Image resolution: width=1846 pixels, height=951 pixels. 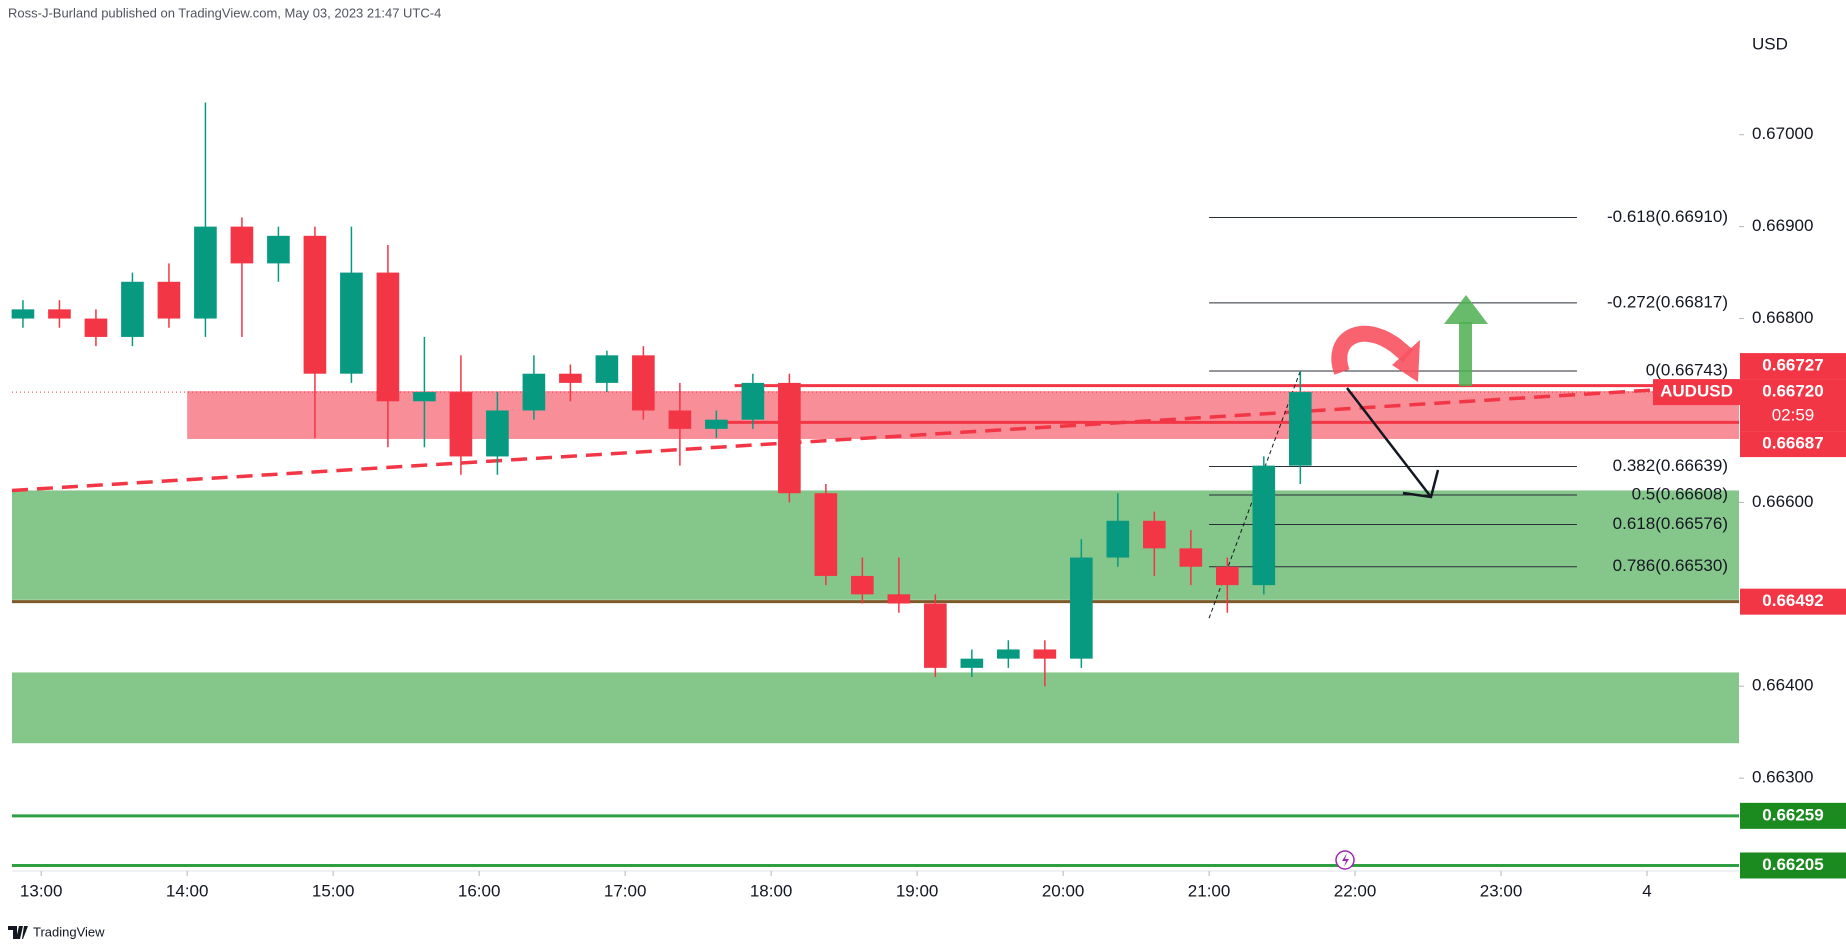 I want to click on footer: TradingView, so click(x=56, y=931).